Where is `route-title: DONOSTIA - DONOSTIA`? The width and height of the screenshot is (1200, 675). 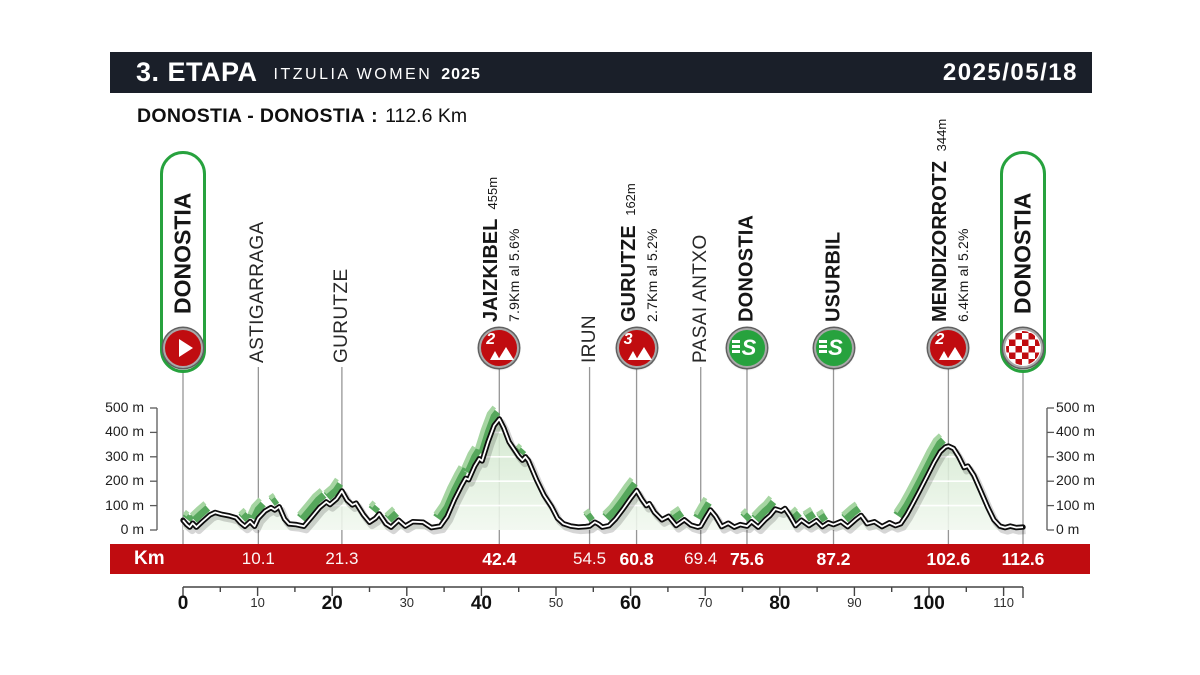 route-title: DONOSTIA - DONOSTIA is located at coordinates (251, 116).